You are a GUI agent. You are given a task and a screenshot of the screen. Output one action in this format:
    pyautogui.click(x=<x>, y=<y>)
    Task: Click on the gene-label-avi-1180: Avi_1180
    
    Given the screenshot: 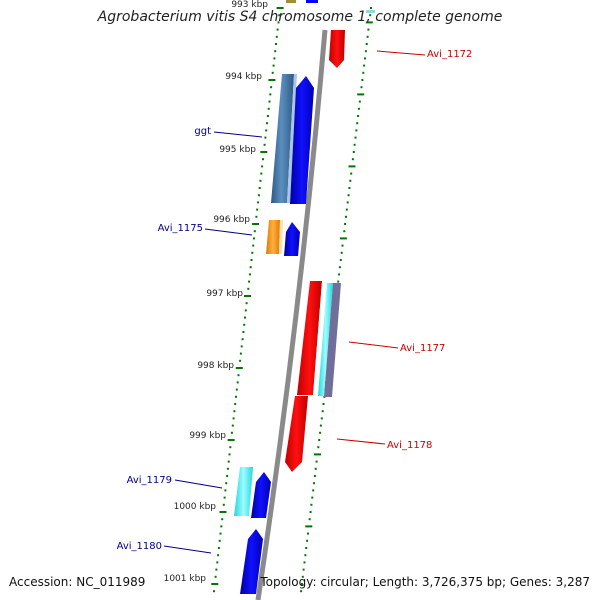 What is the action you would take?
    pyautogui.click(x=139, y=546)
    